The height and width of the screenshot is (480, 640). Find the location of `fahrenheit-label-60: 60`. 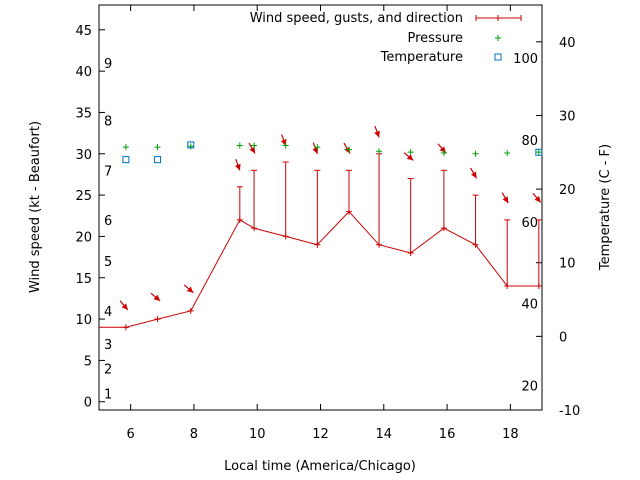

fahrenheit-label-60: 60 is located at coordinates (529, 223).